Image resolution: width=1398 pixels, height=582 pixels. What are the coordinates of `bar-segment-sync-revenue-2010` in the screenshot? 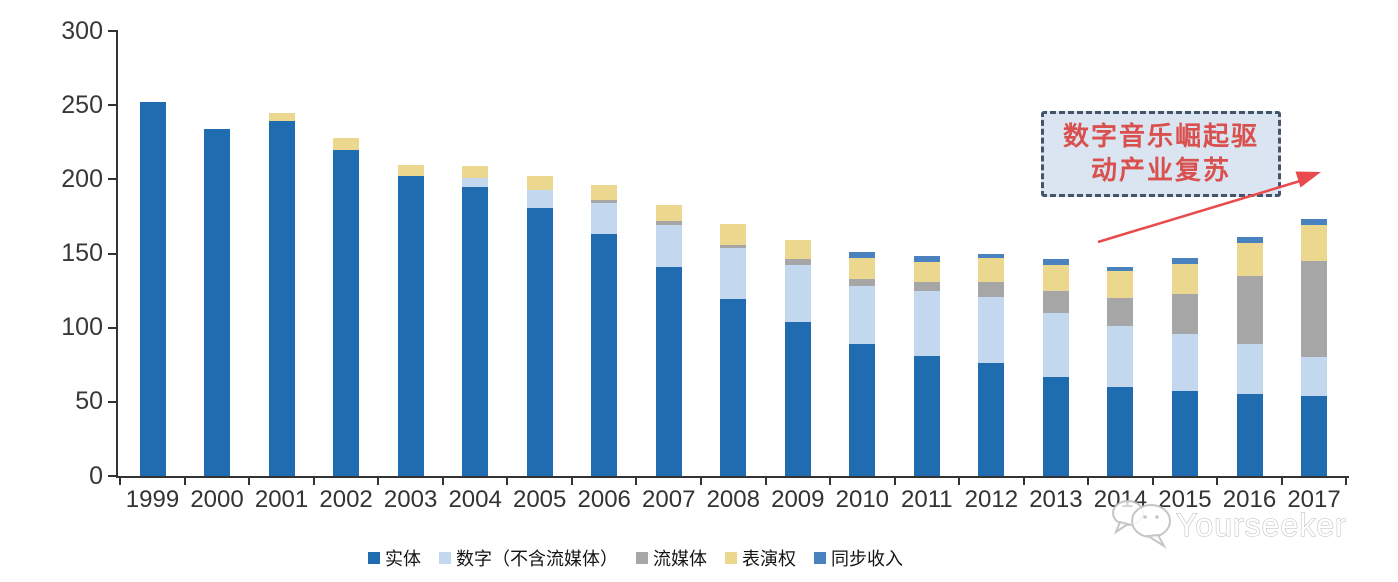 It's located at (862, 255).